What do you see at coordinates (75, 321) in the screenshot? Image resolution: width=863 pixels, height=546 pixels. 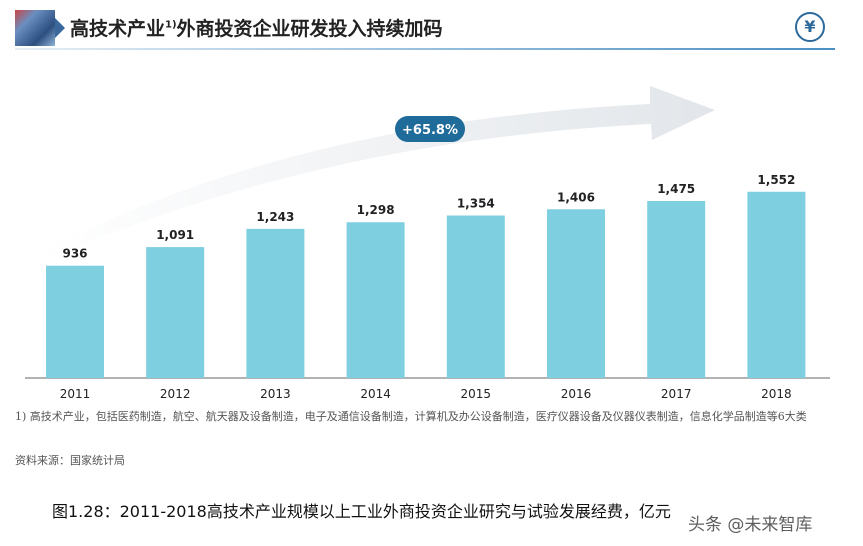 I see `bar-2011` at bounding box center [75, 321].